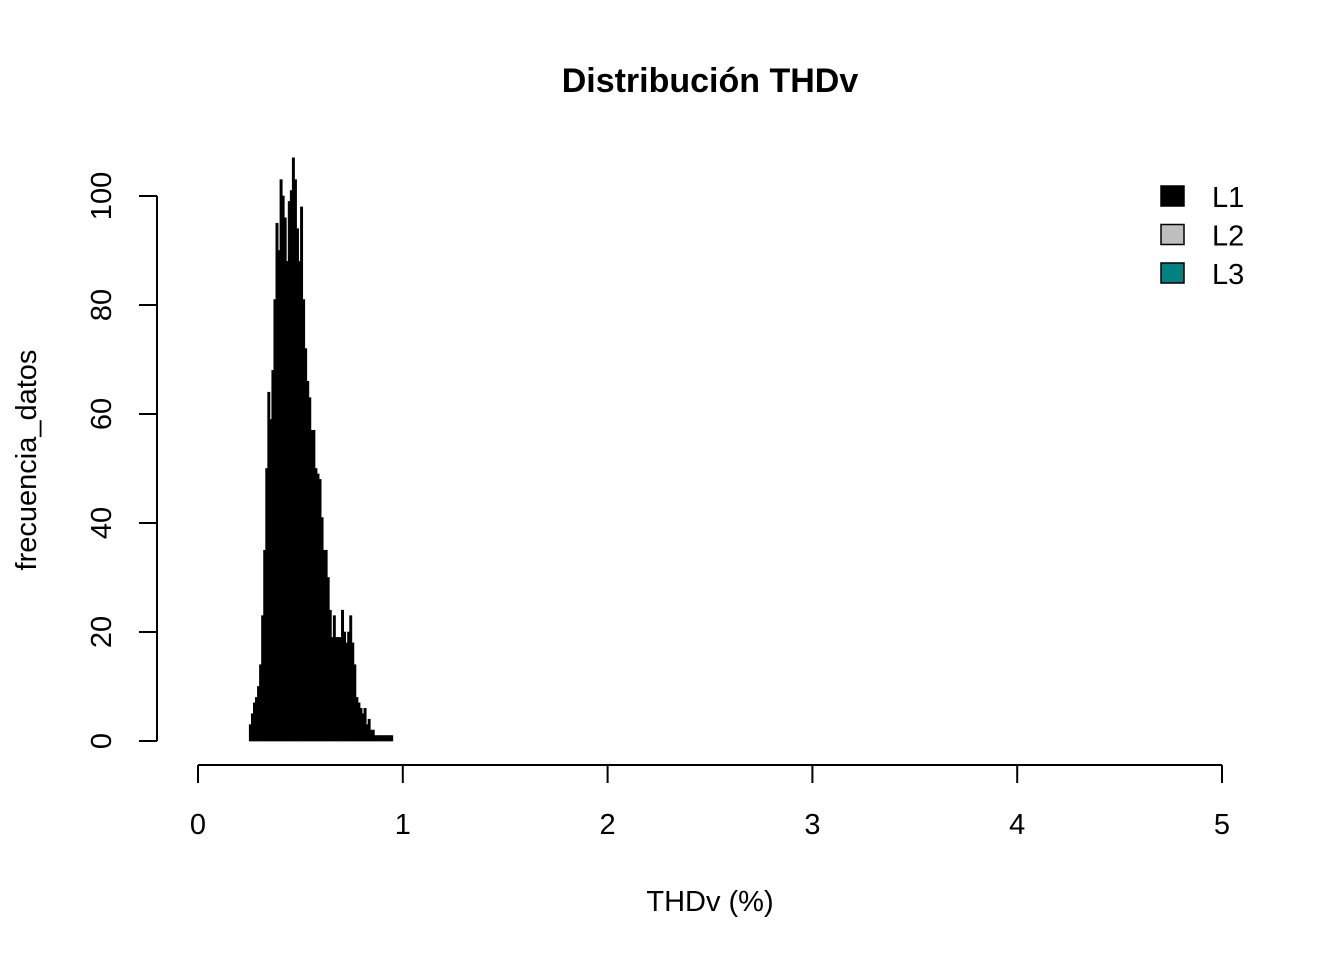  I want to click on y-axis-label: frecuencia_datos, so click(27, 460).